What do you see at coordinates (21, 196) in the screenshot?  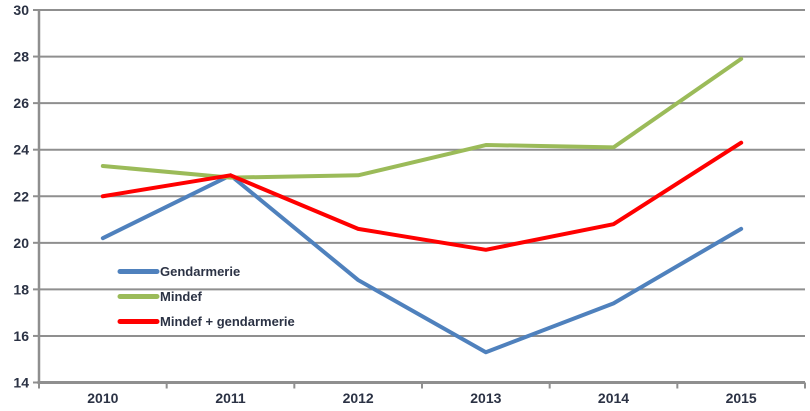 I see `y-axis-label: 22` at bounding box center [21, 196].